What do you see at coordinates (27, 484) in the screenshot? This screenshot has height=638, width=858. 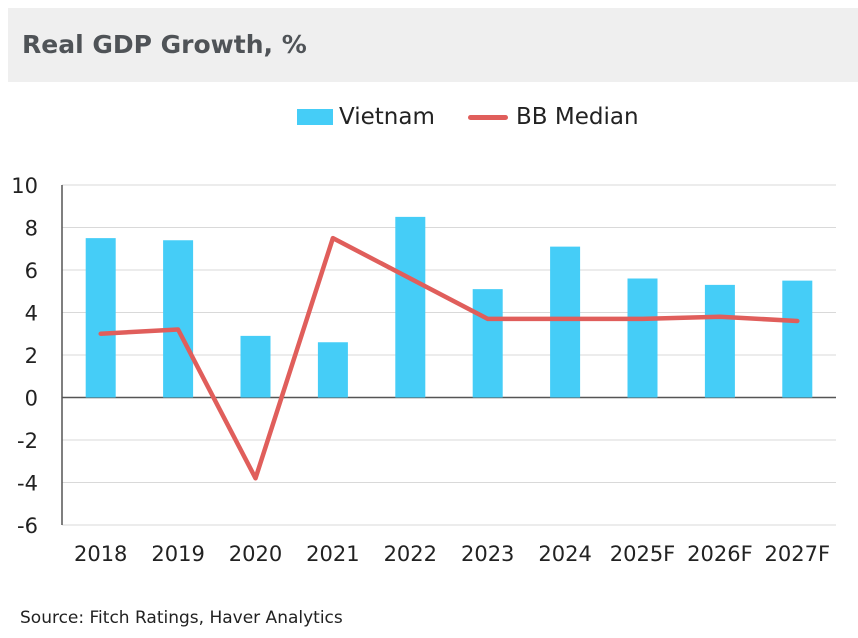 I see `y-tick-label: -4` at bounding box center [27, 484].